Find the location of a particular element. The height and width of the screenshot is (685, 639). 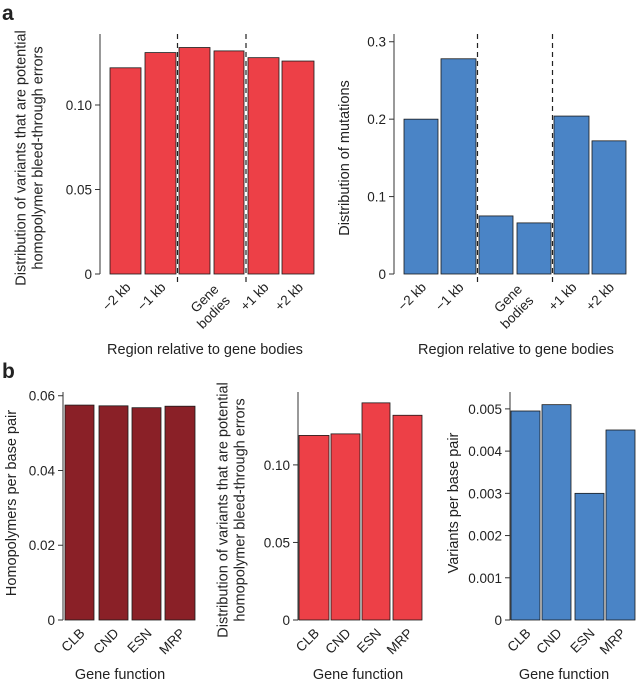

panel-label-a: a is located at coordinates (8, 13).